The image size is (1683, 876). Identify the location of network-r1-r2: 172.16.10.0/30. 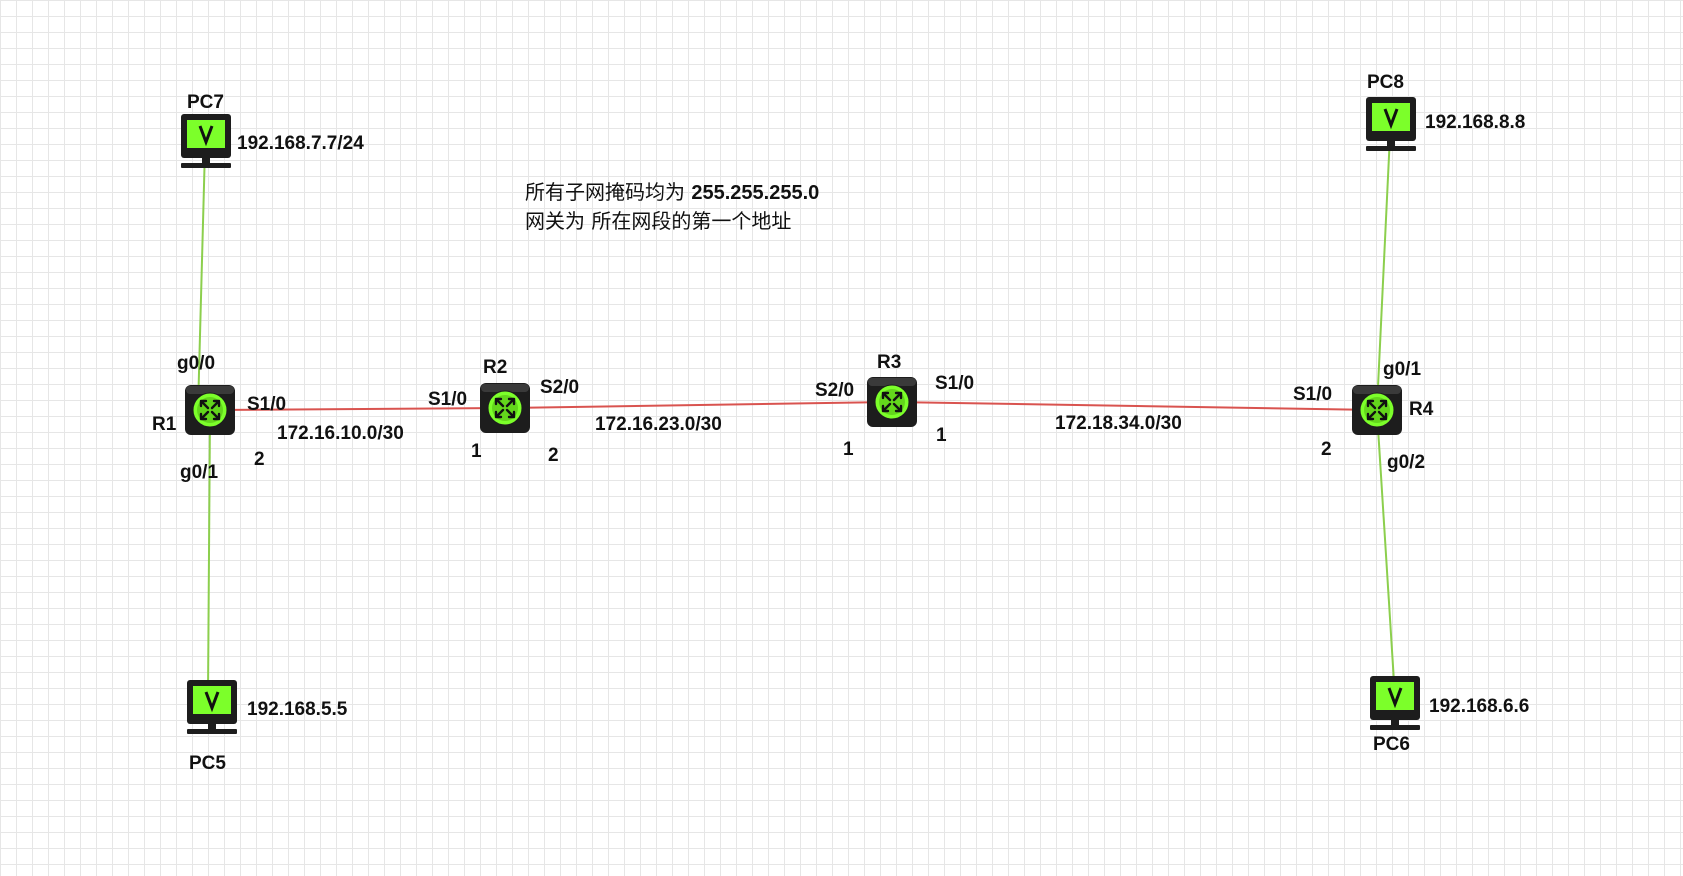
(340, 433).